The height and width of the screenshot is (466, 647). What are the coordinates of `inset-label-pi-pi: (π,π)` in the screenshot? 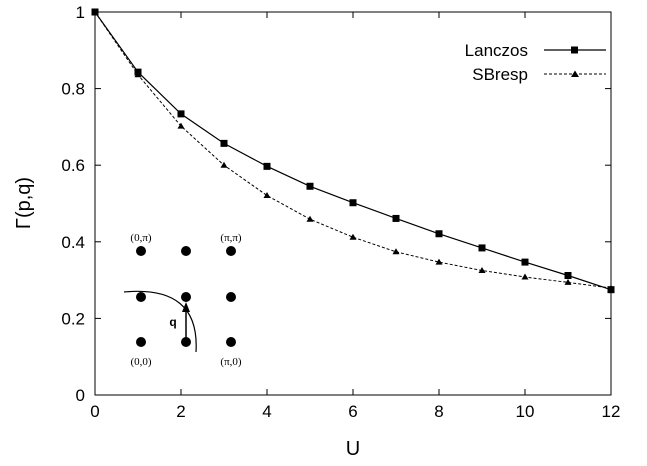 It's located at (231, 238).